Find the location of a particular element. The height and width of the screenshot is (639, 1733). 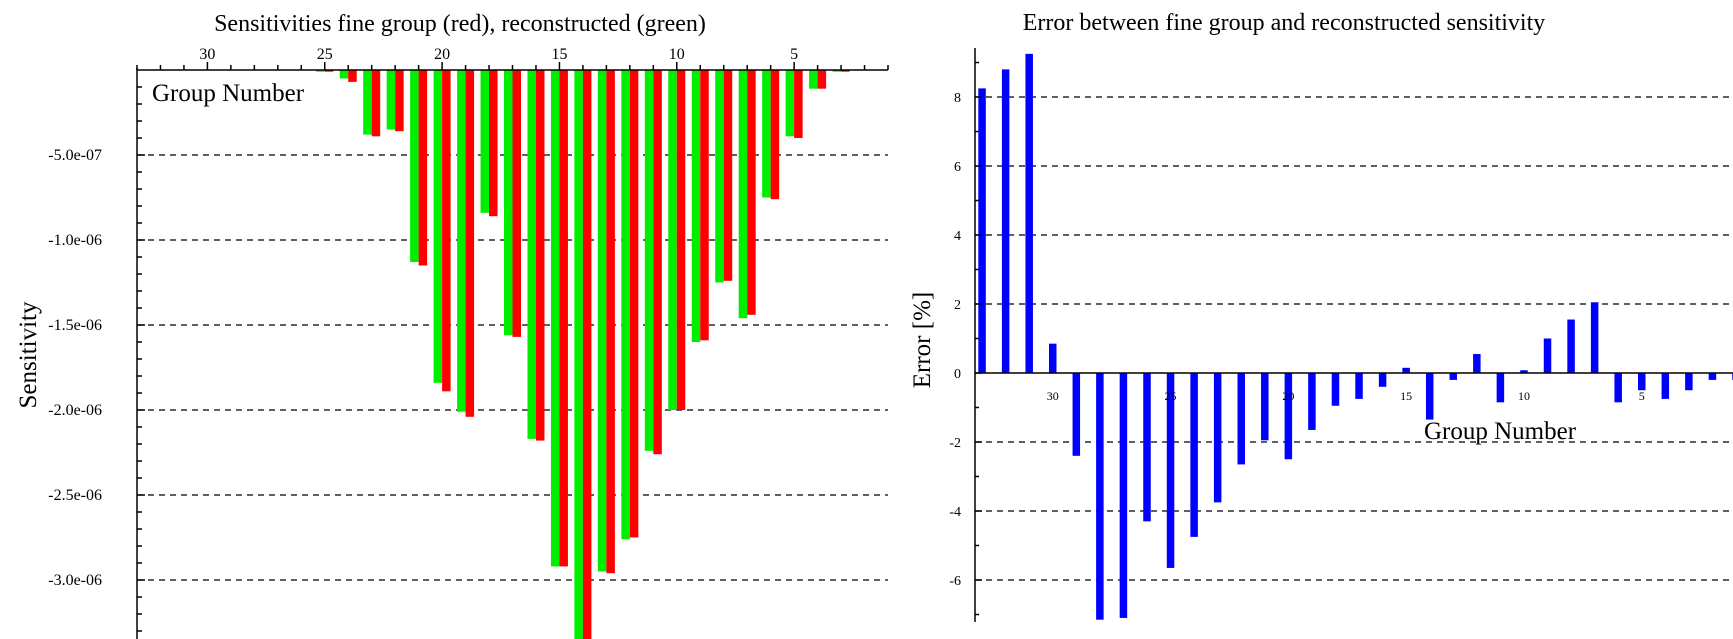

sensitivity-y-tick-label: -5.0e-07 is located at coordinates (75, 155).